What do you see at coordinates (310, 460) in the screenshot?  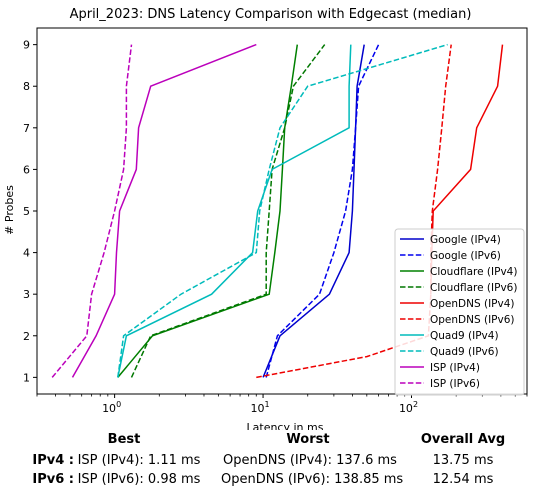 I see `summary-worst-ipv4: OpenDNS (IPv4): 137.6 ms` at bounding box center [310, 460].